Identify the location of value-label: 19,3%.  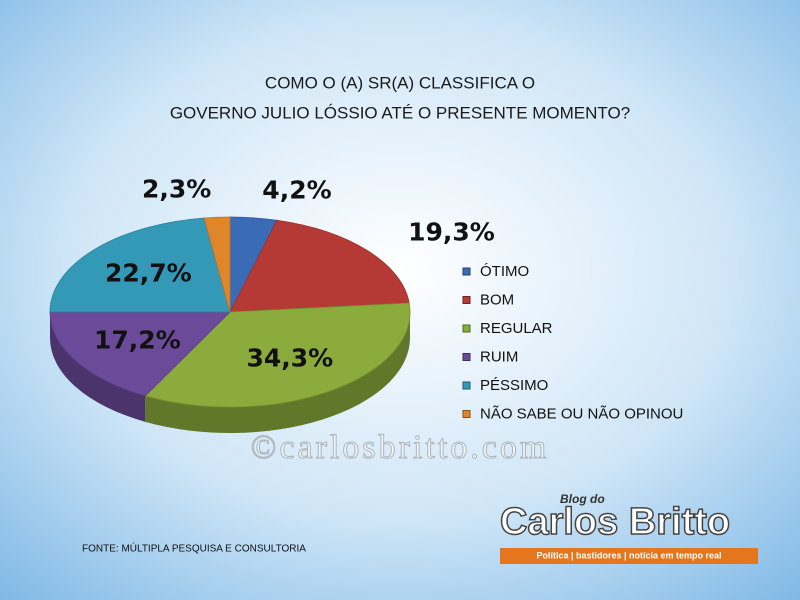
(451, 232).